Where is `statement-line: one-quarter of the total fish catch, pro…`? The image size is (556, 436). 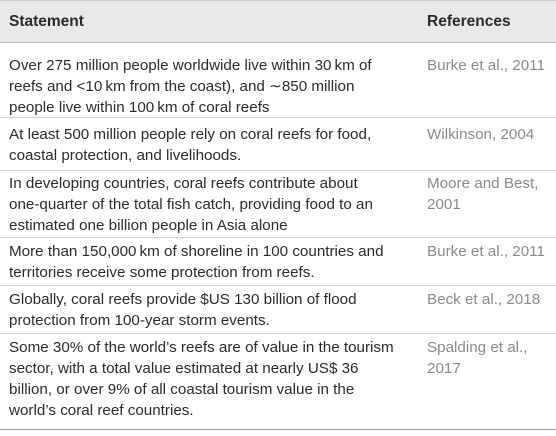
statement-line: one-quarter of the total fish catch, pro… is located at coordinates (191, 204).